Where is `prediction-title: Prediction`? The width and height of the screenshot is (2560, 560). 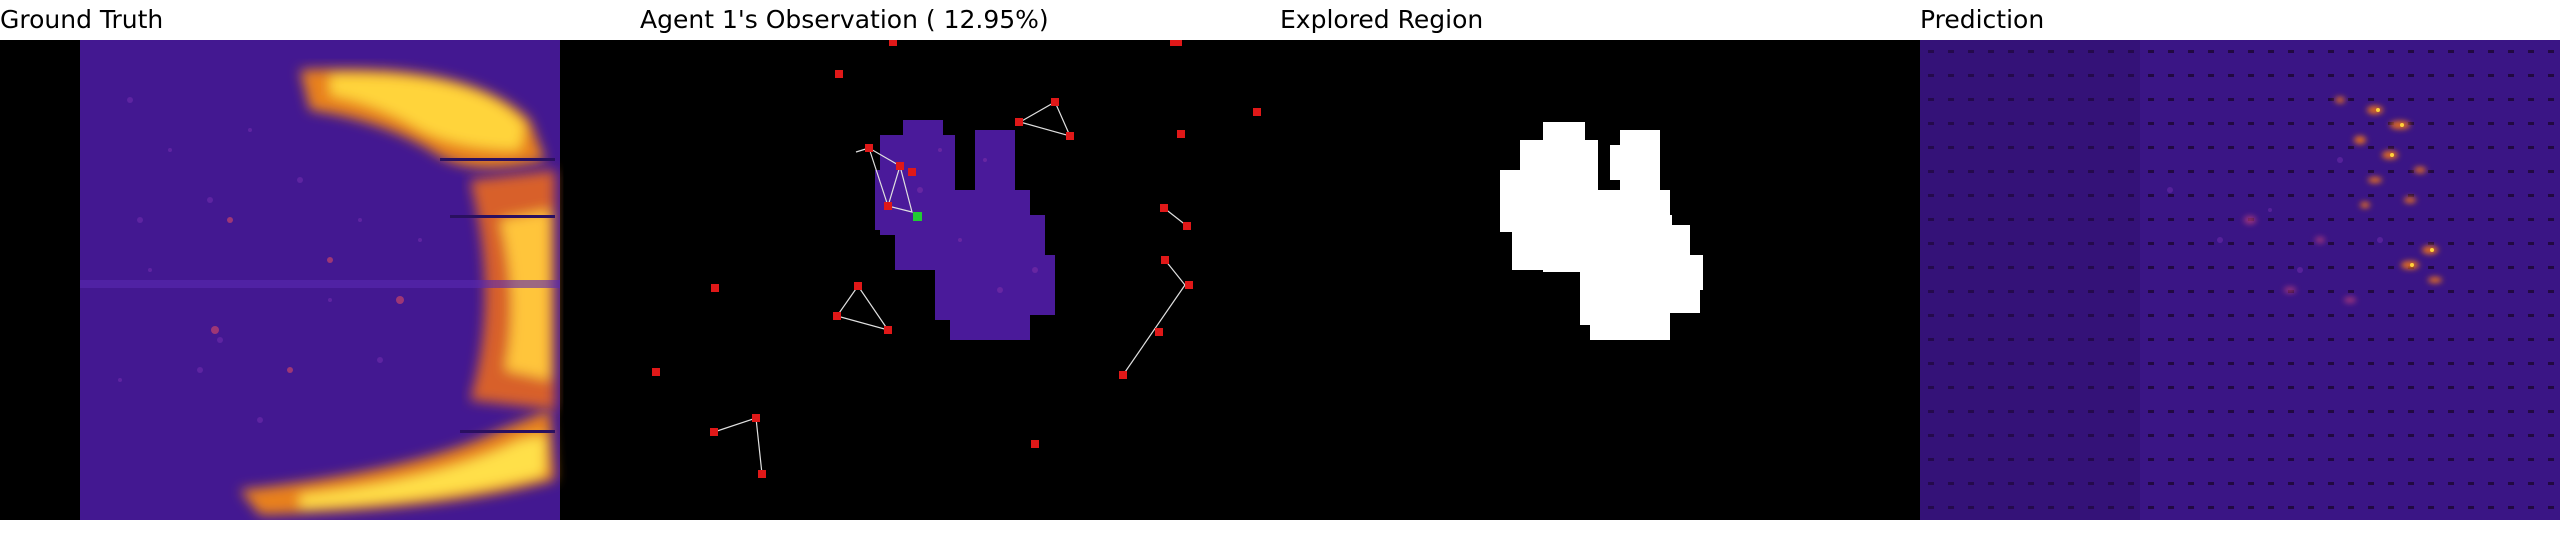
prediction-title: Prediction is located at coordinates (1982, 19).